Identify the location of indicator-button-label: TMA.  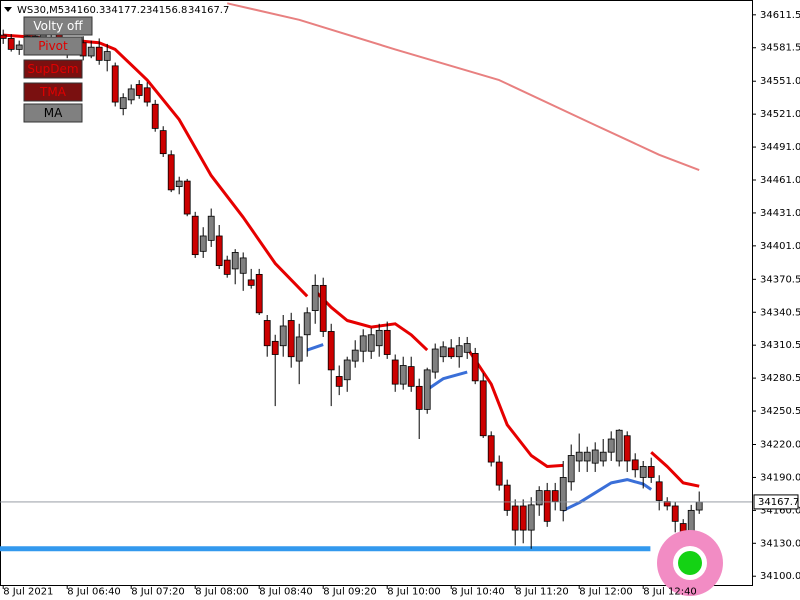
(53, 92).